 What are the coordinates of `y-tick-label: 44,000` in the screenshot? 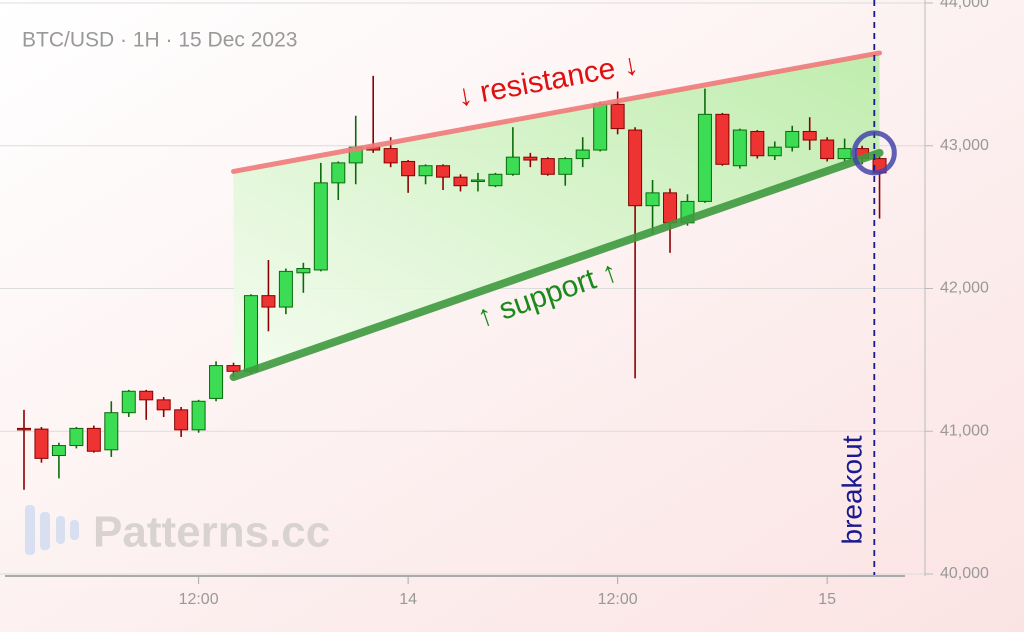 It's located at (964, 5).